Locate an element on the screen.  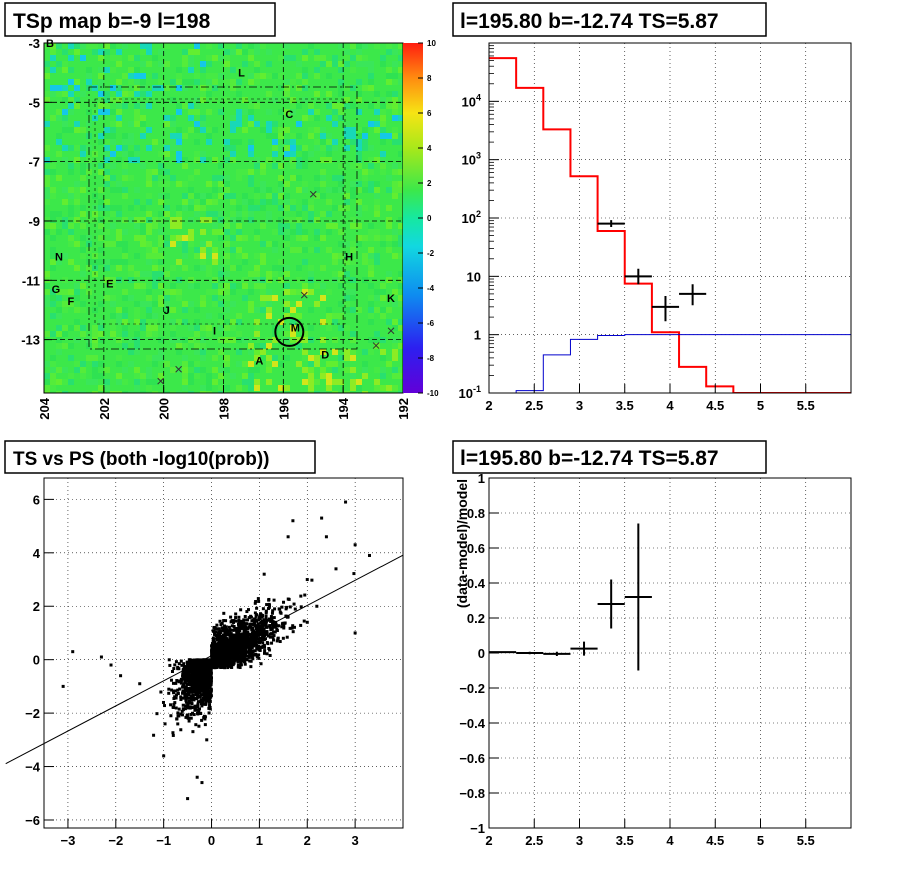
x-tick-label: 4.5 is located at coordinates (715, 405).